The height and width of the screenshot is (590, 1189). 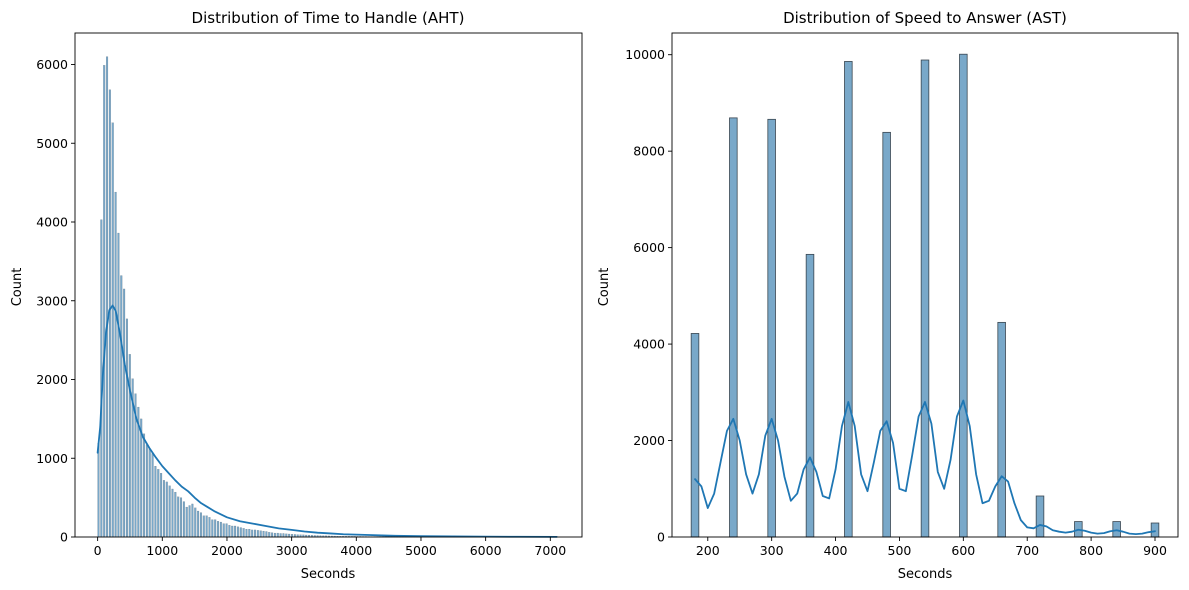 What do you see at coordinates (356, 550) in the screenshot?
I see `aht-x-tick-label: 4000` at bounding box center [356, 550].